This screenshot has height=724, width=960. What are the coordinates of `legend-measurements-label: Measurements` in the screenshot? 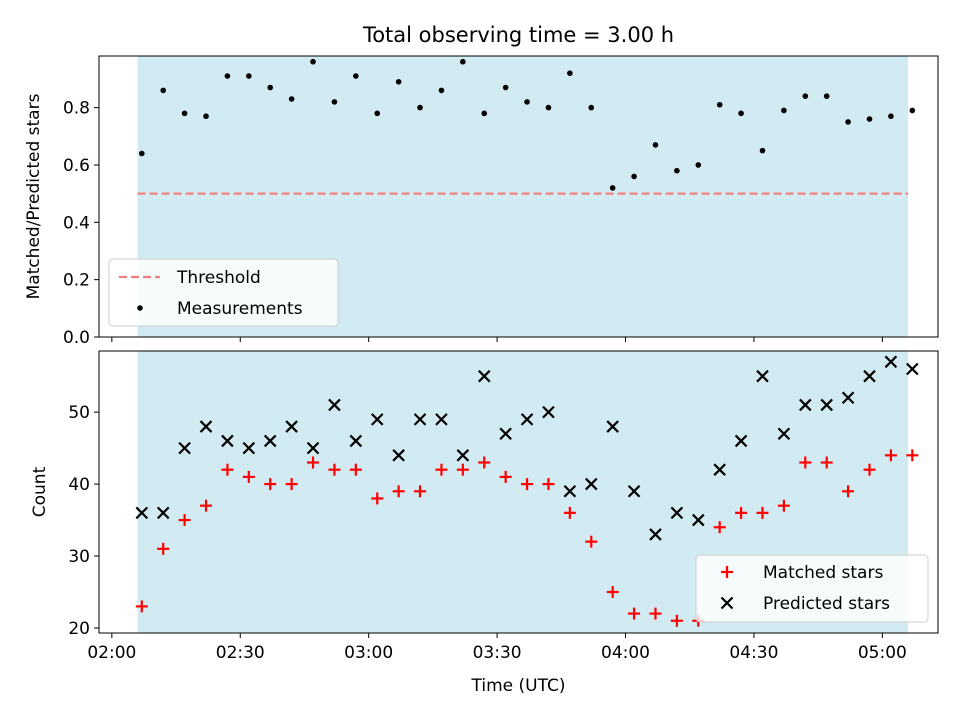 It's located at (240, 309).